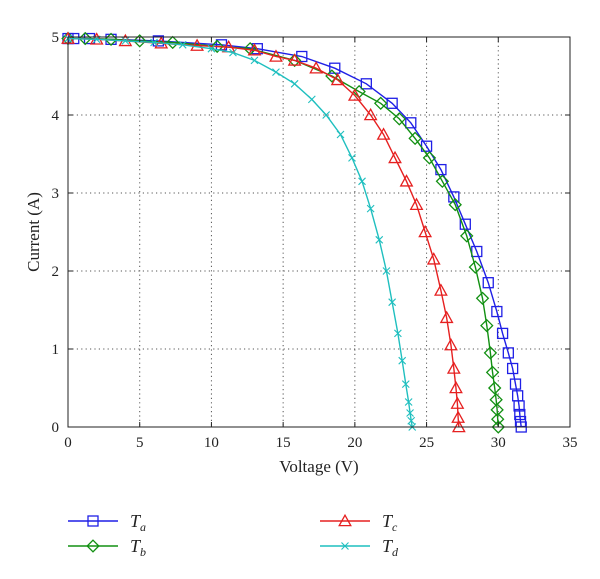 Image resolution: width=600 pixels, height=579 pixels. What do you see at coordinates (56, 428) in the screenshot?
I see `y-tick-label: 0` at bounding box center [56, 428].